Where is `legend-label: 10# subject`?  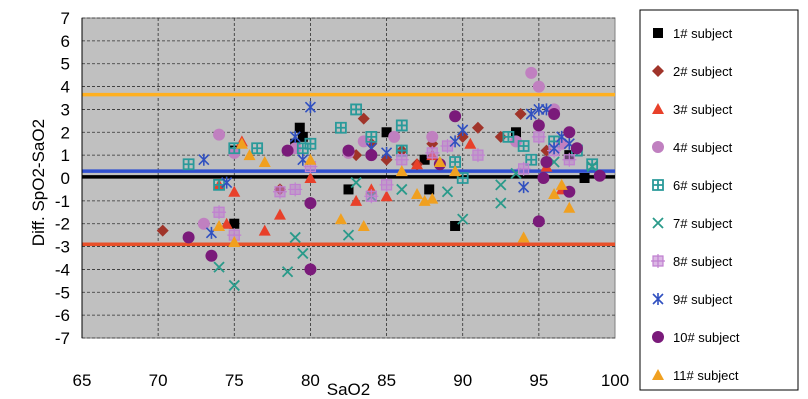 legend-label: 10# subject is located at coordinates (706, 337).